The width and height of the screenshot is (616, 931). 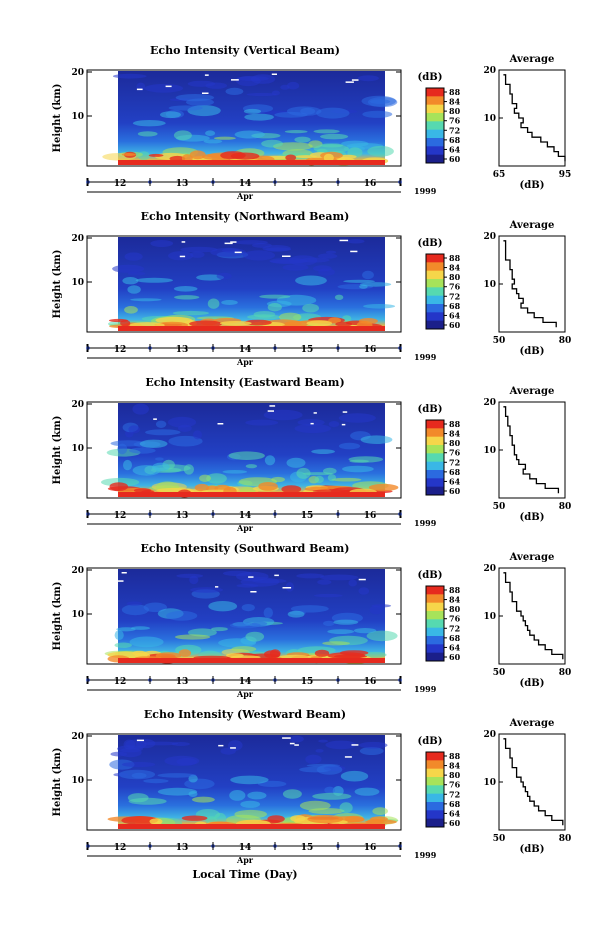 What do you see at coordinates (244, 874) in the screenshot?
I see `x-axis-label: Local Time (Day)` at bounding box center [244, 874].